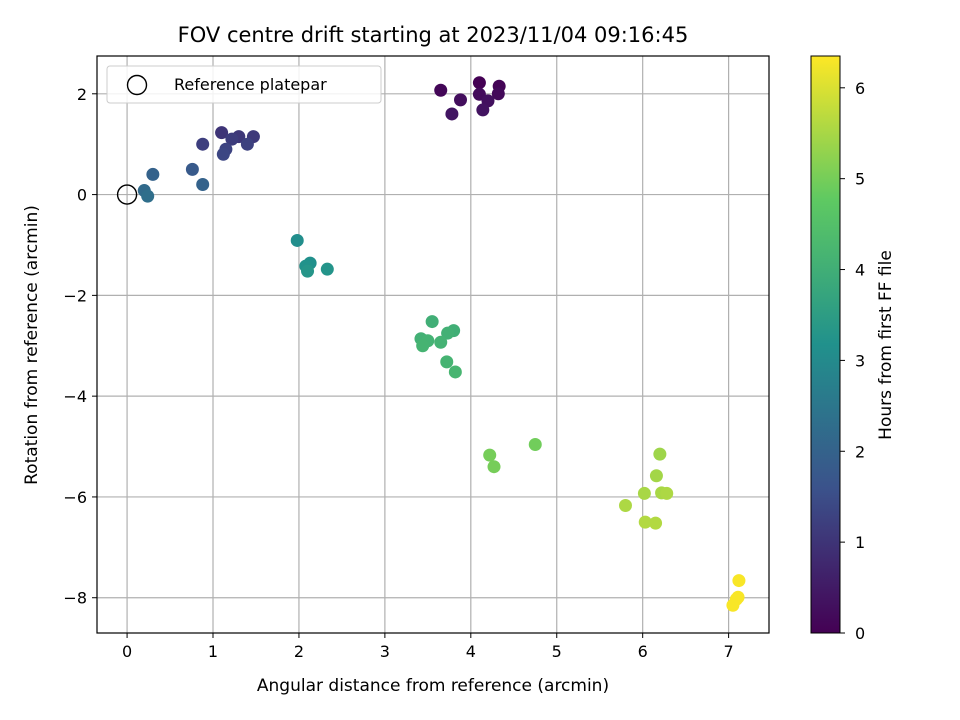 The image size is (960, 720). Describe the element at coordinates (860, 451) in the screenshot. I see `colorbar-tick-label: 2` at that location.